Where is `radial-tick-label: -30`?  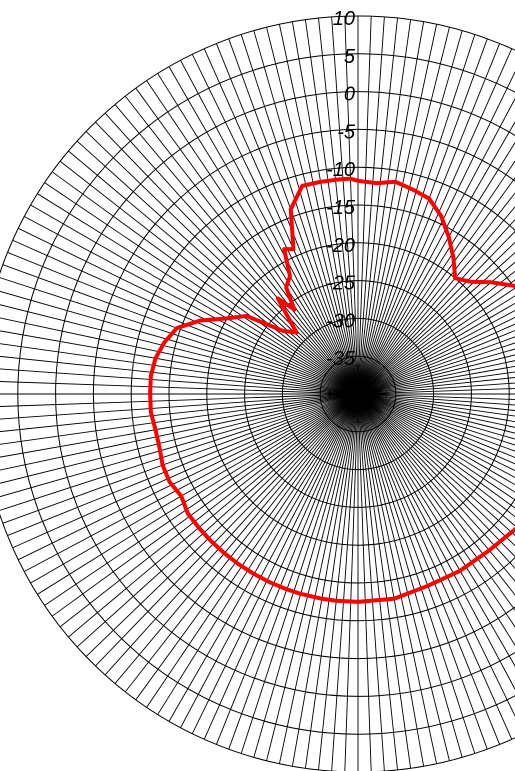 radial-tick-label: -30 is located at coordinates (340, 321).